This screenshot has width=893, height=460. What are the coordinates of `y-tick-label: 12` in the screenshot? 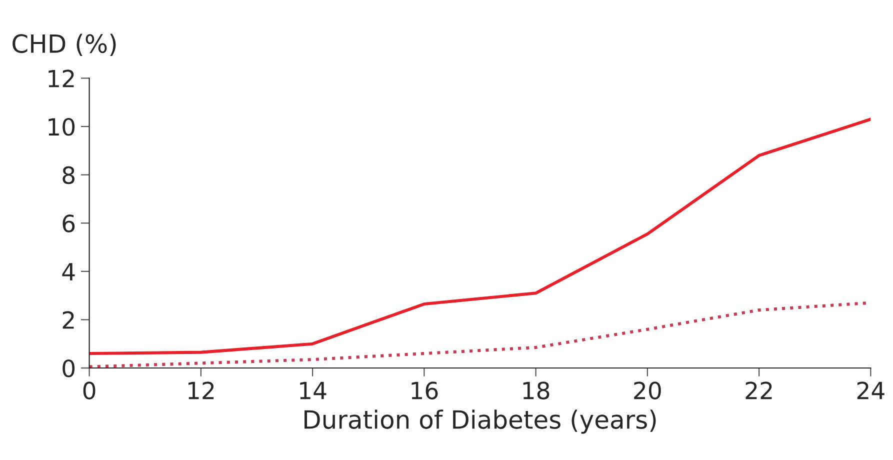 It's located at (61, 79).